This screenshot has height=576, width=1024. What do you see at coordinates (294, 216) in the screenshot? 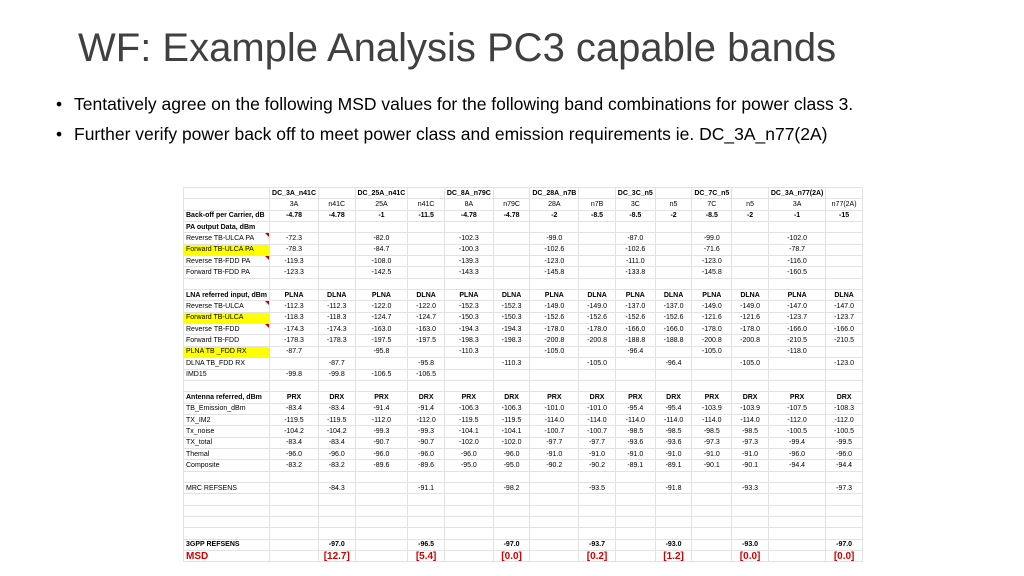
I see `table-cell: -4.78` at bounding box center [294, 216].